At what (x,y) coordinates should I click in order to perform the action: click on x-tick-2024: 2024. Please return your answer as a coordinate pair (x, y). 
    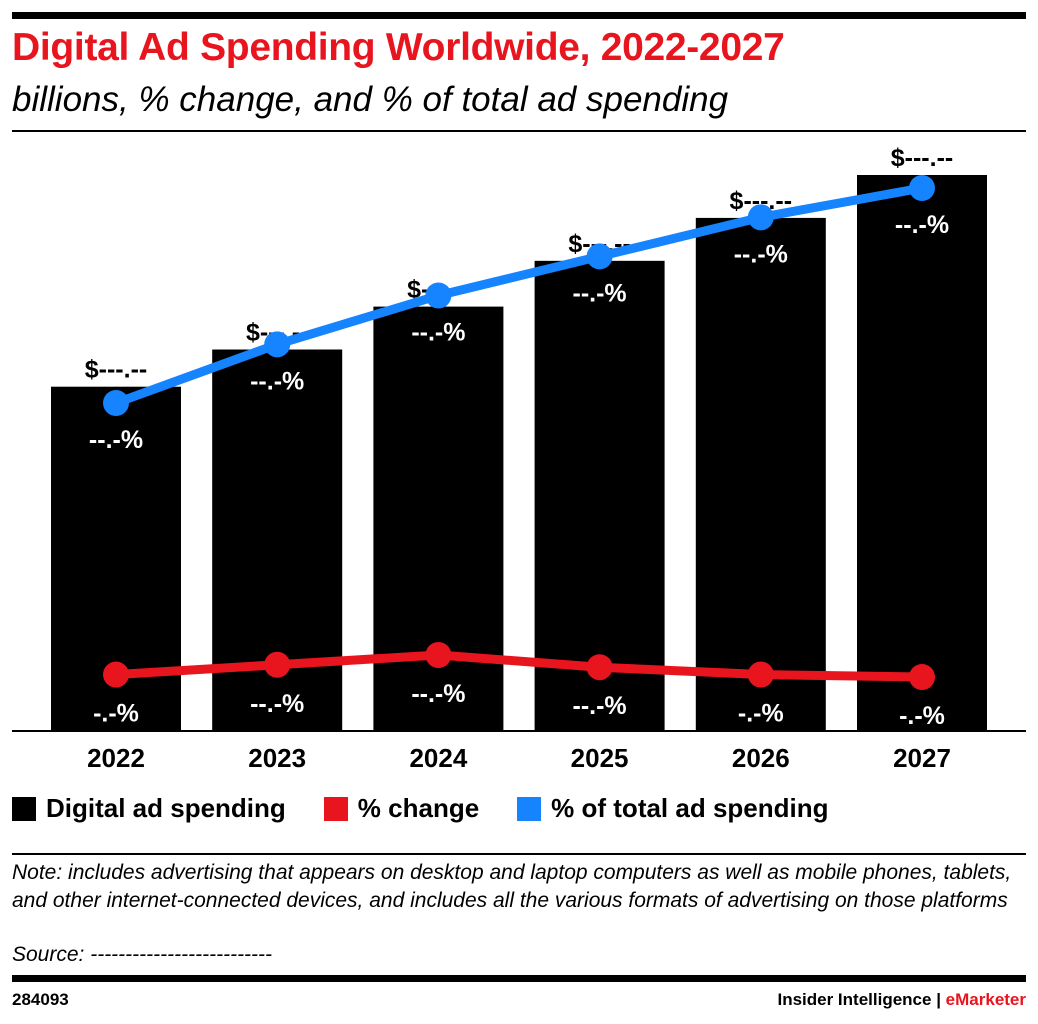
    Looking at the image, I should click on (438, 758).